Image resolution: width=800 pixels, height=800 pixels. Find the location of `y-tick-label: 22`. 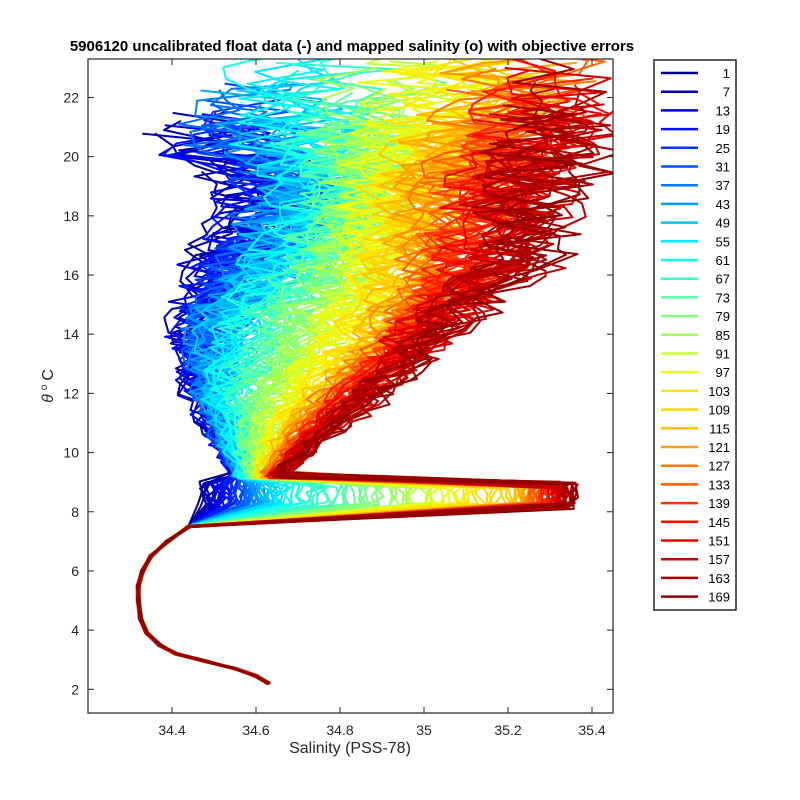

y-tick-label: 22 is located at coordinates (71, 97).